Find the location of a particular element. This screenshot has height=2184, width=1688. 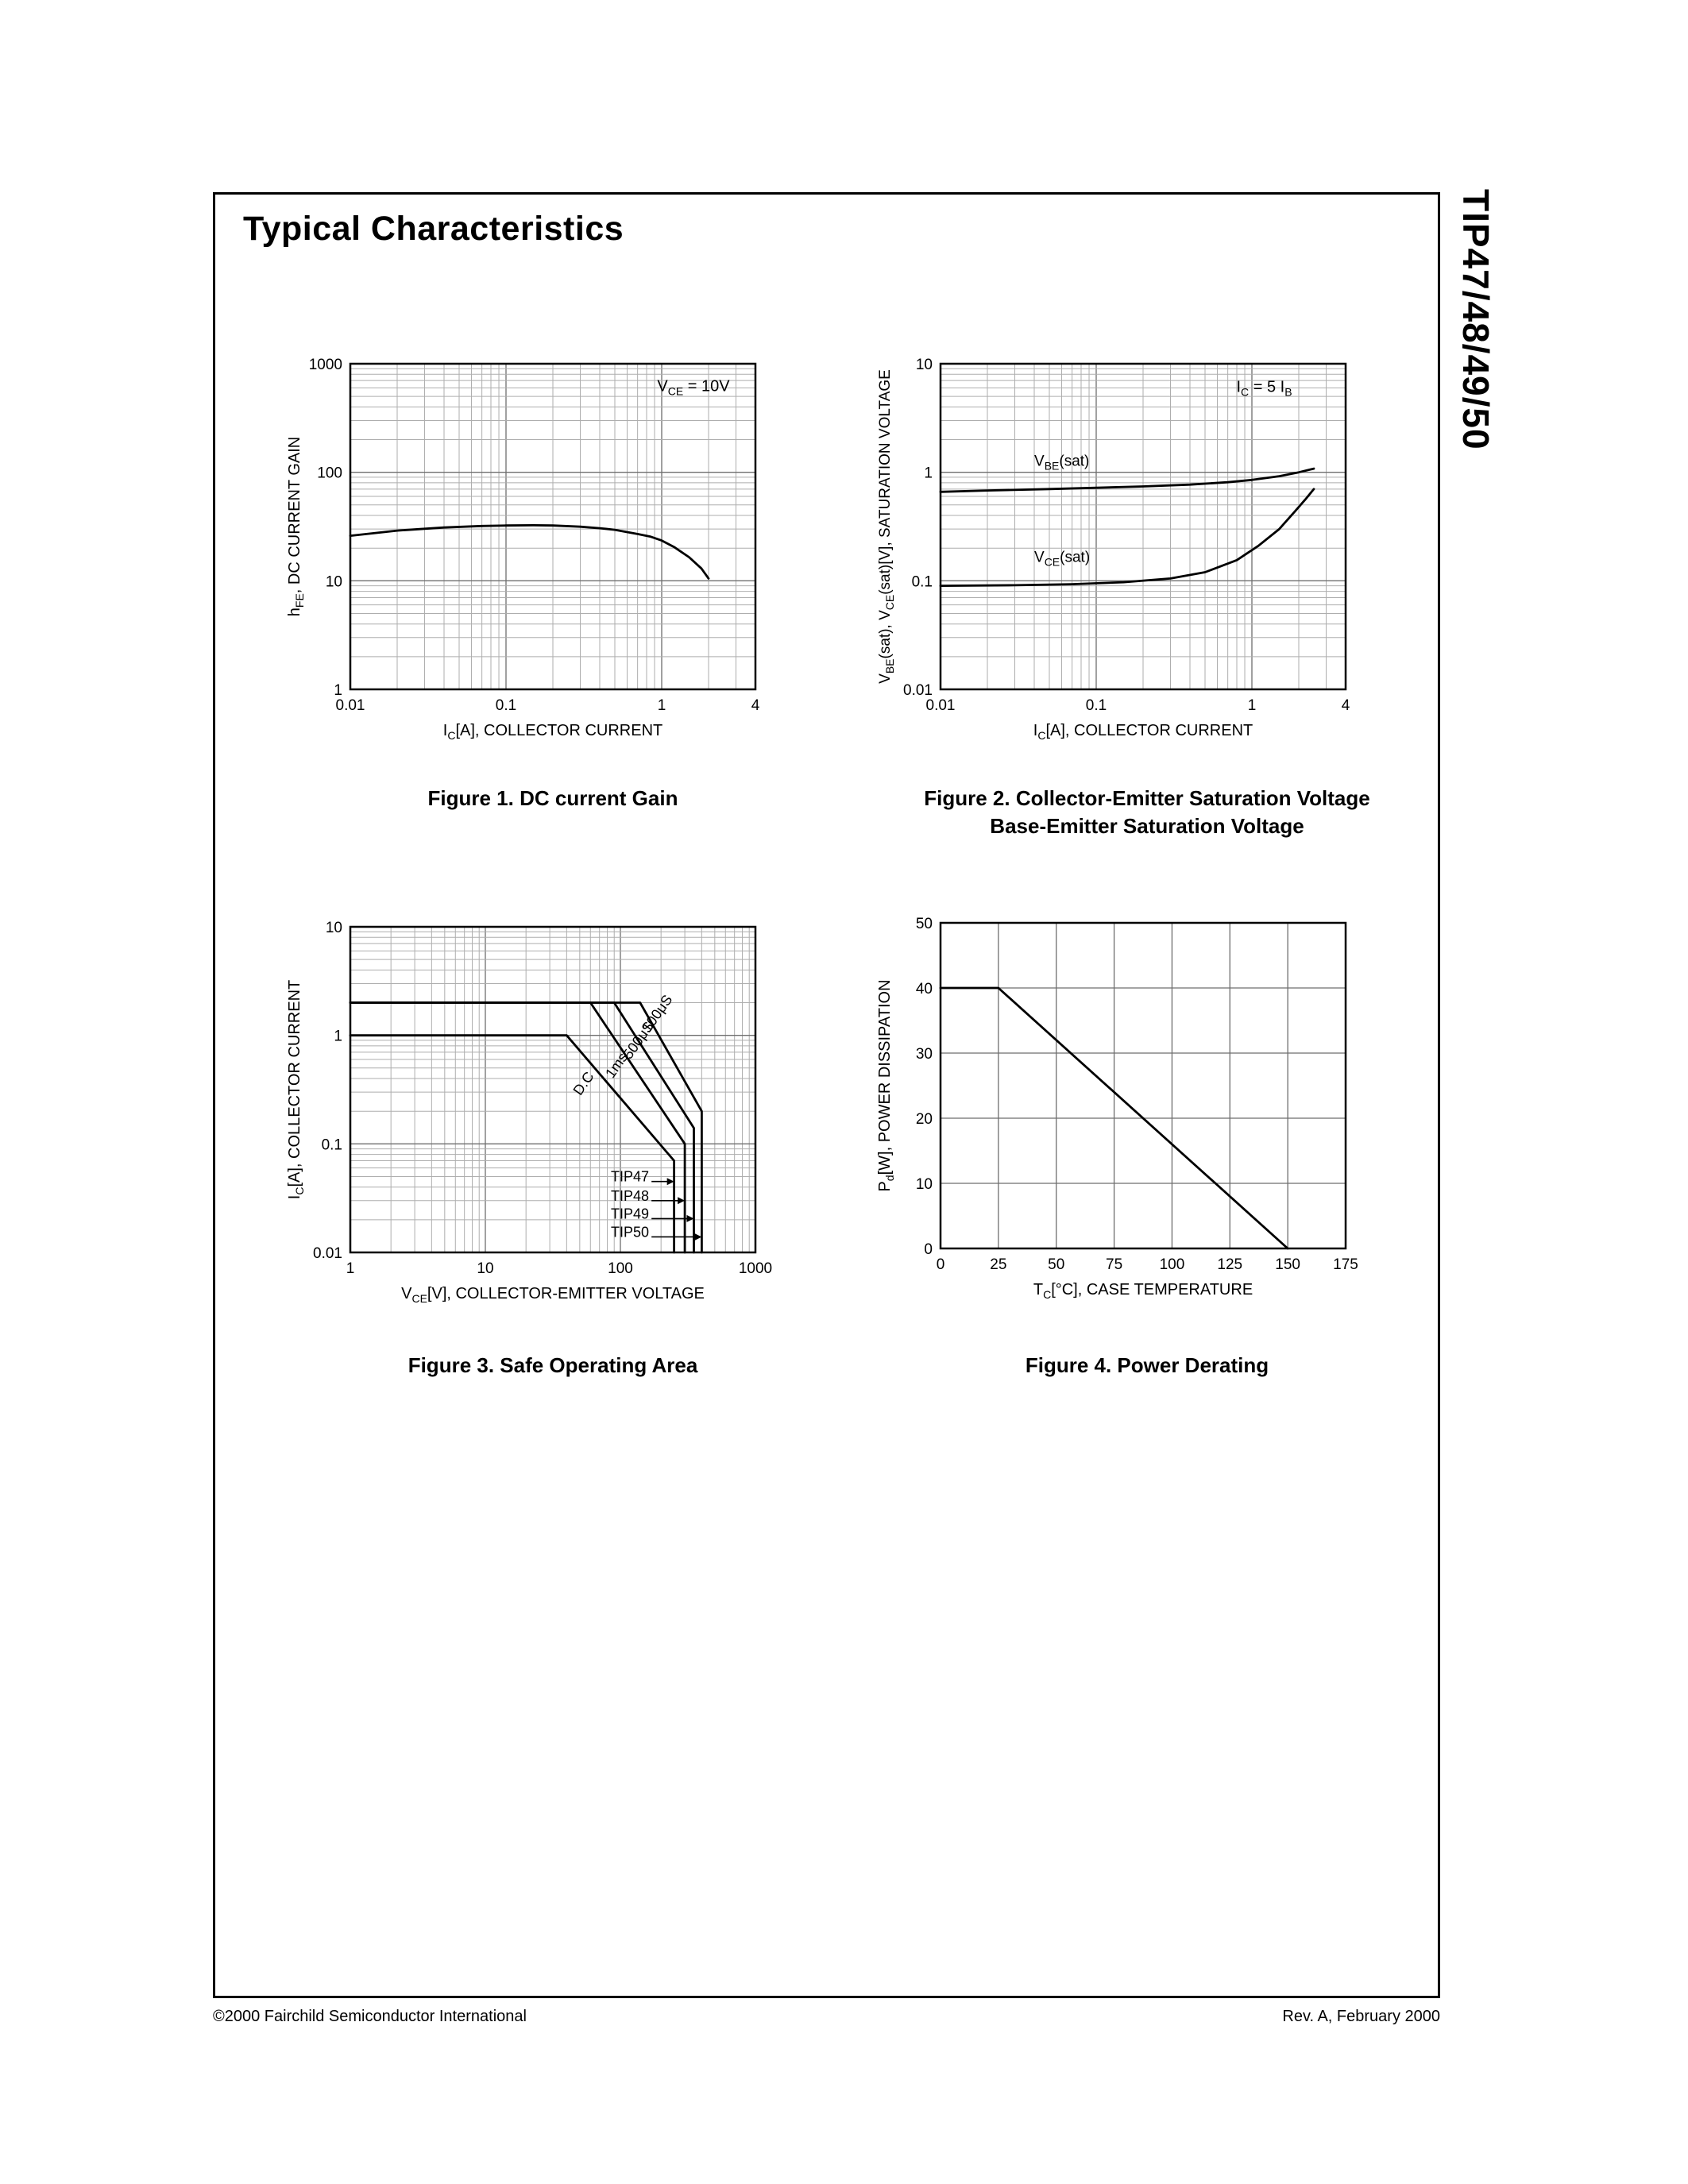

y-axis-label: hFE, DC CURRENT GAIN is located at coordinates (296, 526).